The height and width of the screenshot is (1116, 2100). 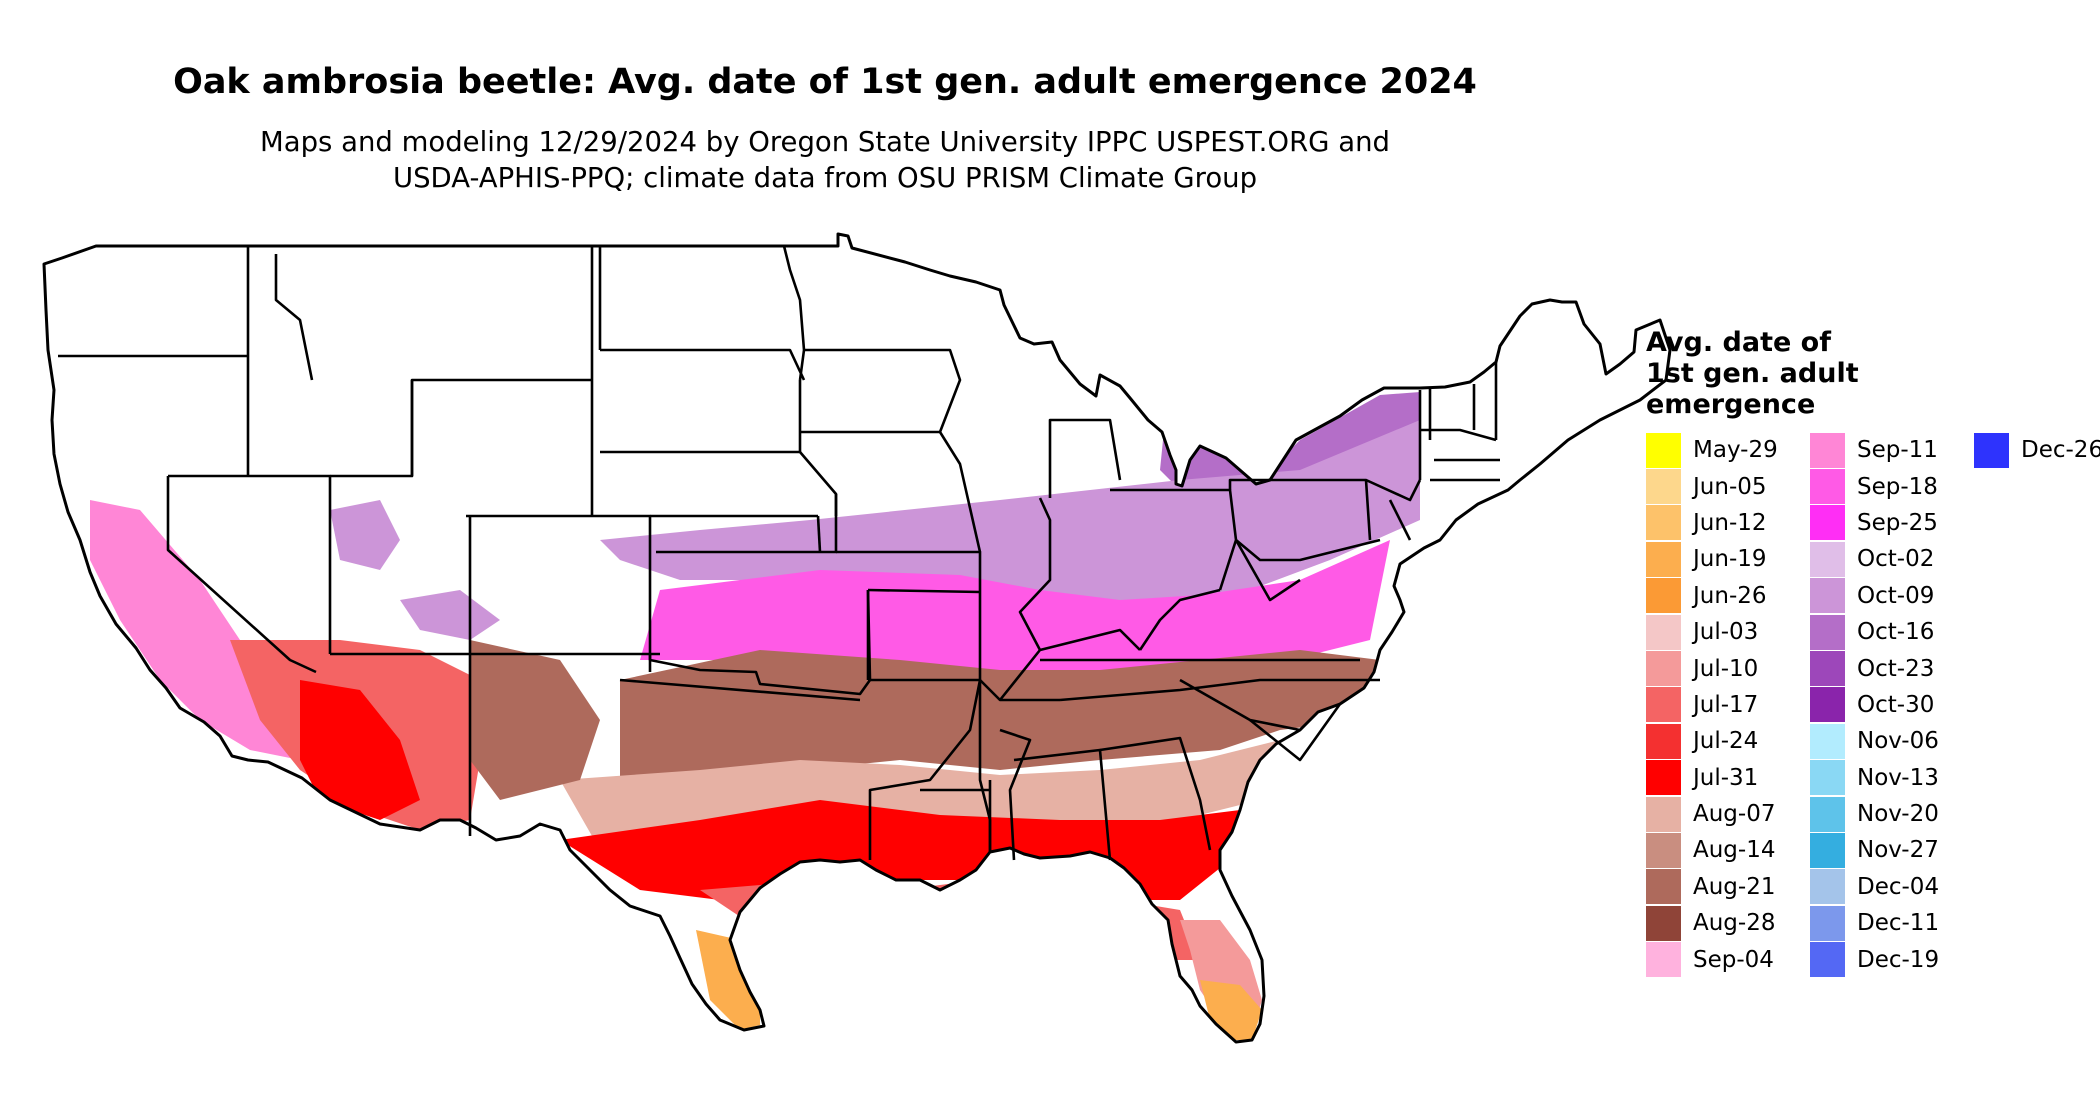 I want to click on legend-label: Jun-26, so click(x=1730, y=595).